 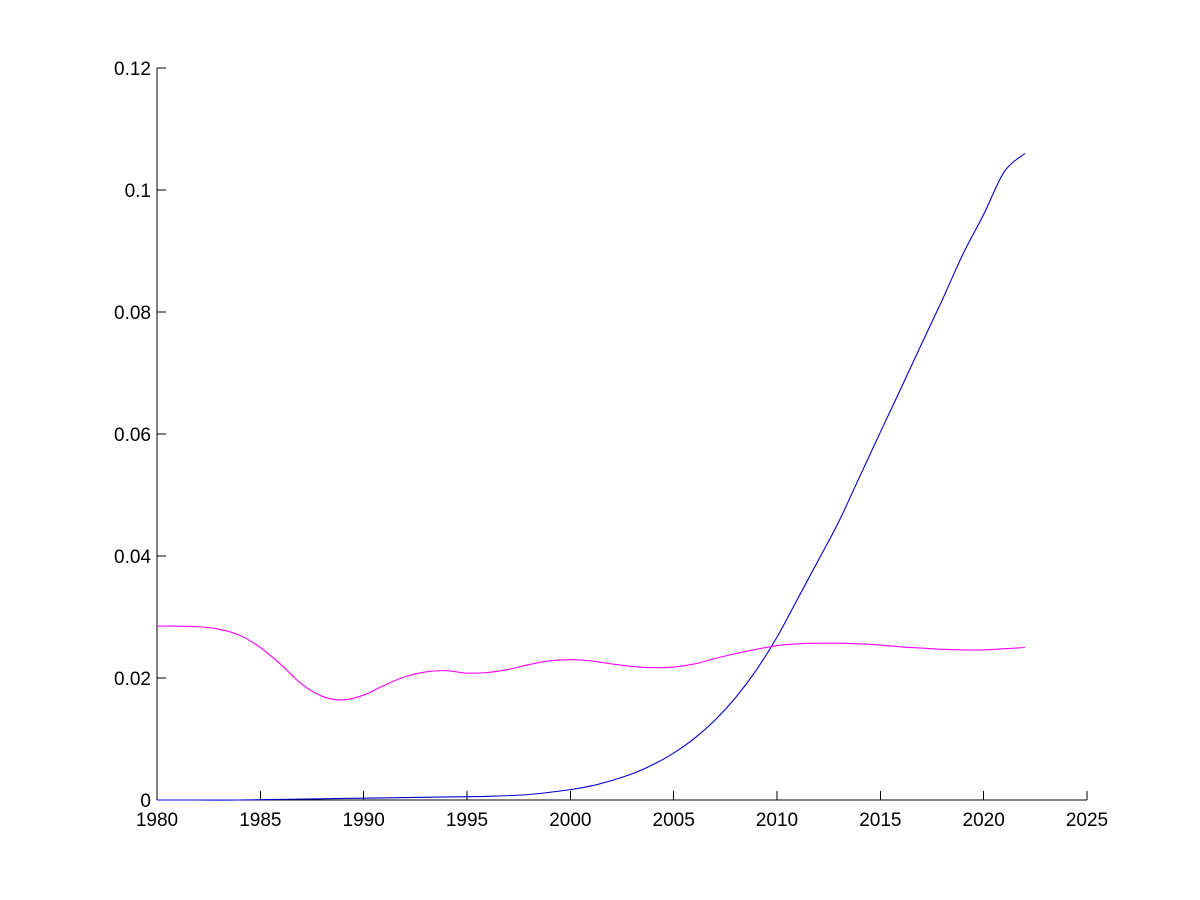 I want to click on y-tick-label: 0.06, so click(x=132, y=435).